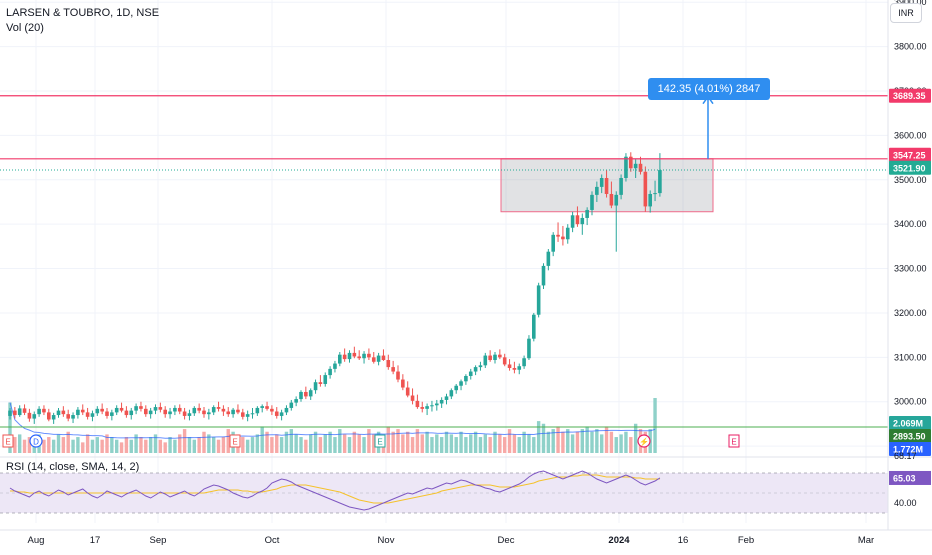 Image resolution: width=932 pixels, height=555 pixels. I want to click on x-tick-label: 2024, so click(619, 540).